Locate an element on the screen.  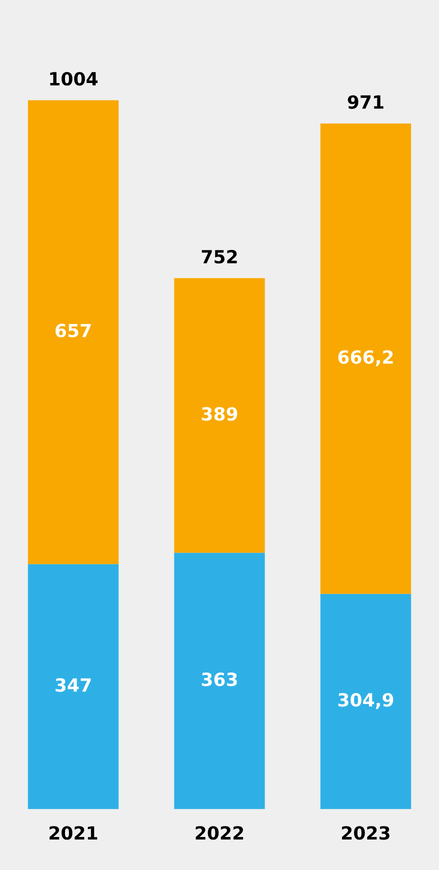
data-label: 347 is located at coordinates (73, 685).